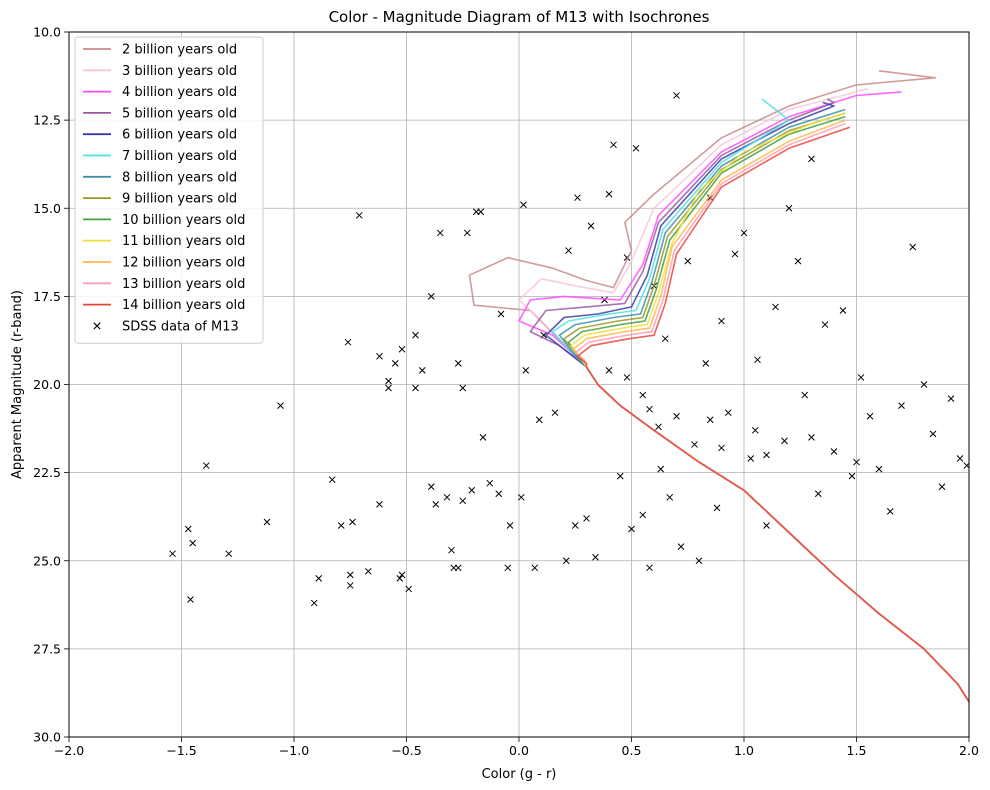  Describe the element at coordinates (47, 208) in the screenshot. I see `y-tick-label: 15.0` at that location.